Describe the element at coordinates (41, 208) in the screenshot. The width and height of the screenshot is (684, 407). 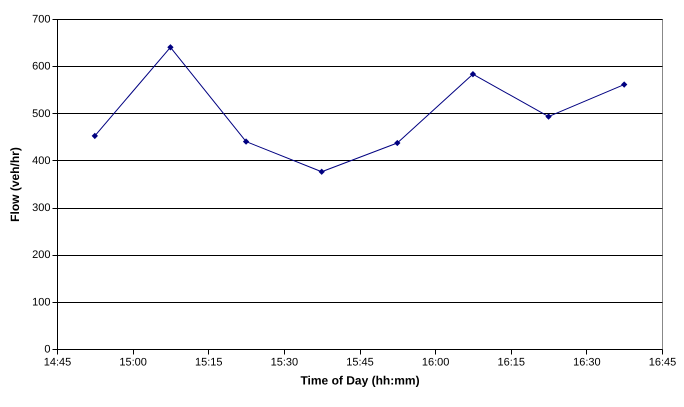
I see `y-tick-label: 300` at that location.